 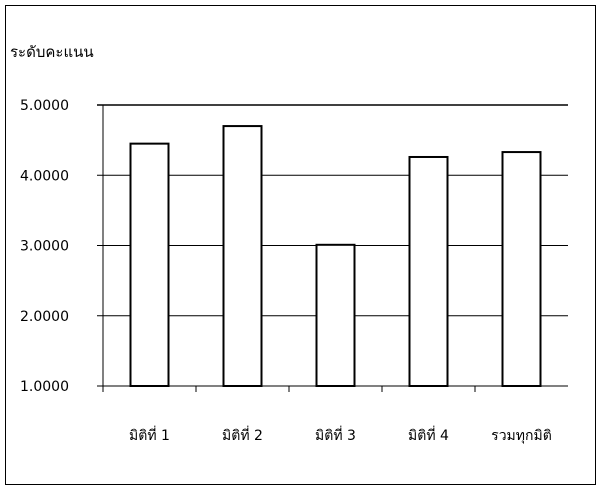 What do you see at coordinates (149, 435) in the screenshot?
I see `x-tick-label: มิติที่ 1` at bounding box center [149, 435].